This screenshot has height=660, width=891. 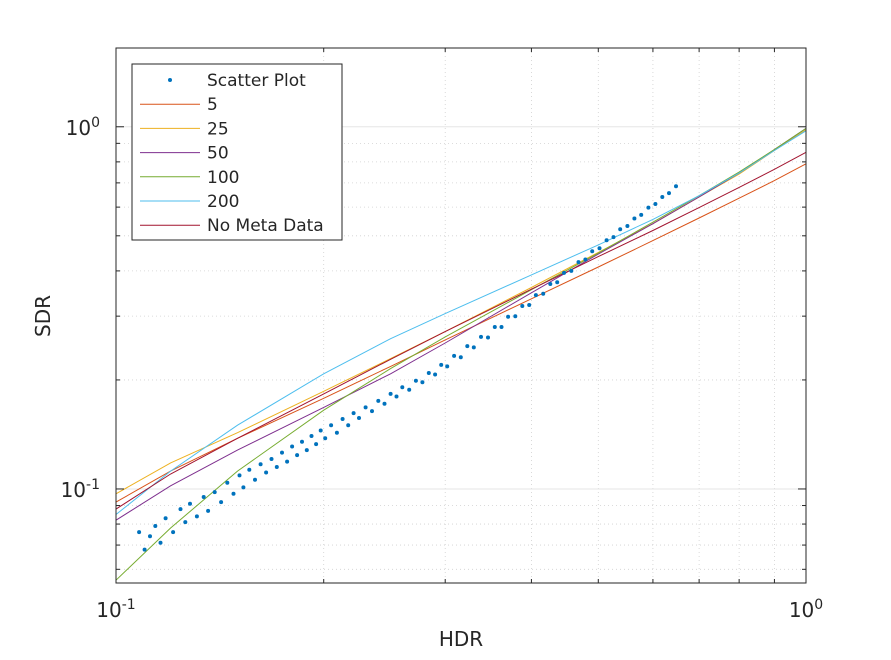 What do you see at coordinates (218, 129) in the screenshot?
I see `legend-label-25: 25` at bounding box center [218, 129].